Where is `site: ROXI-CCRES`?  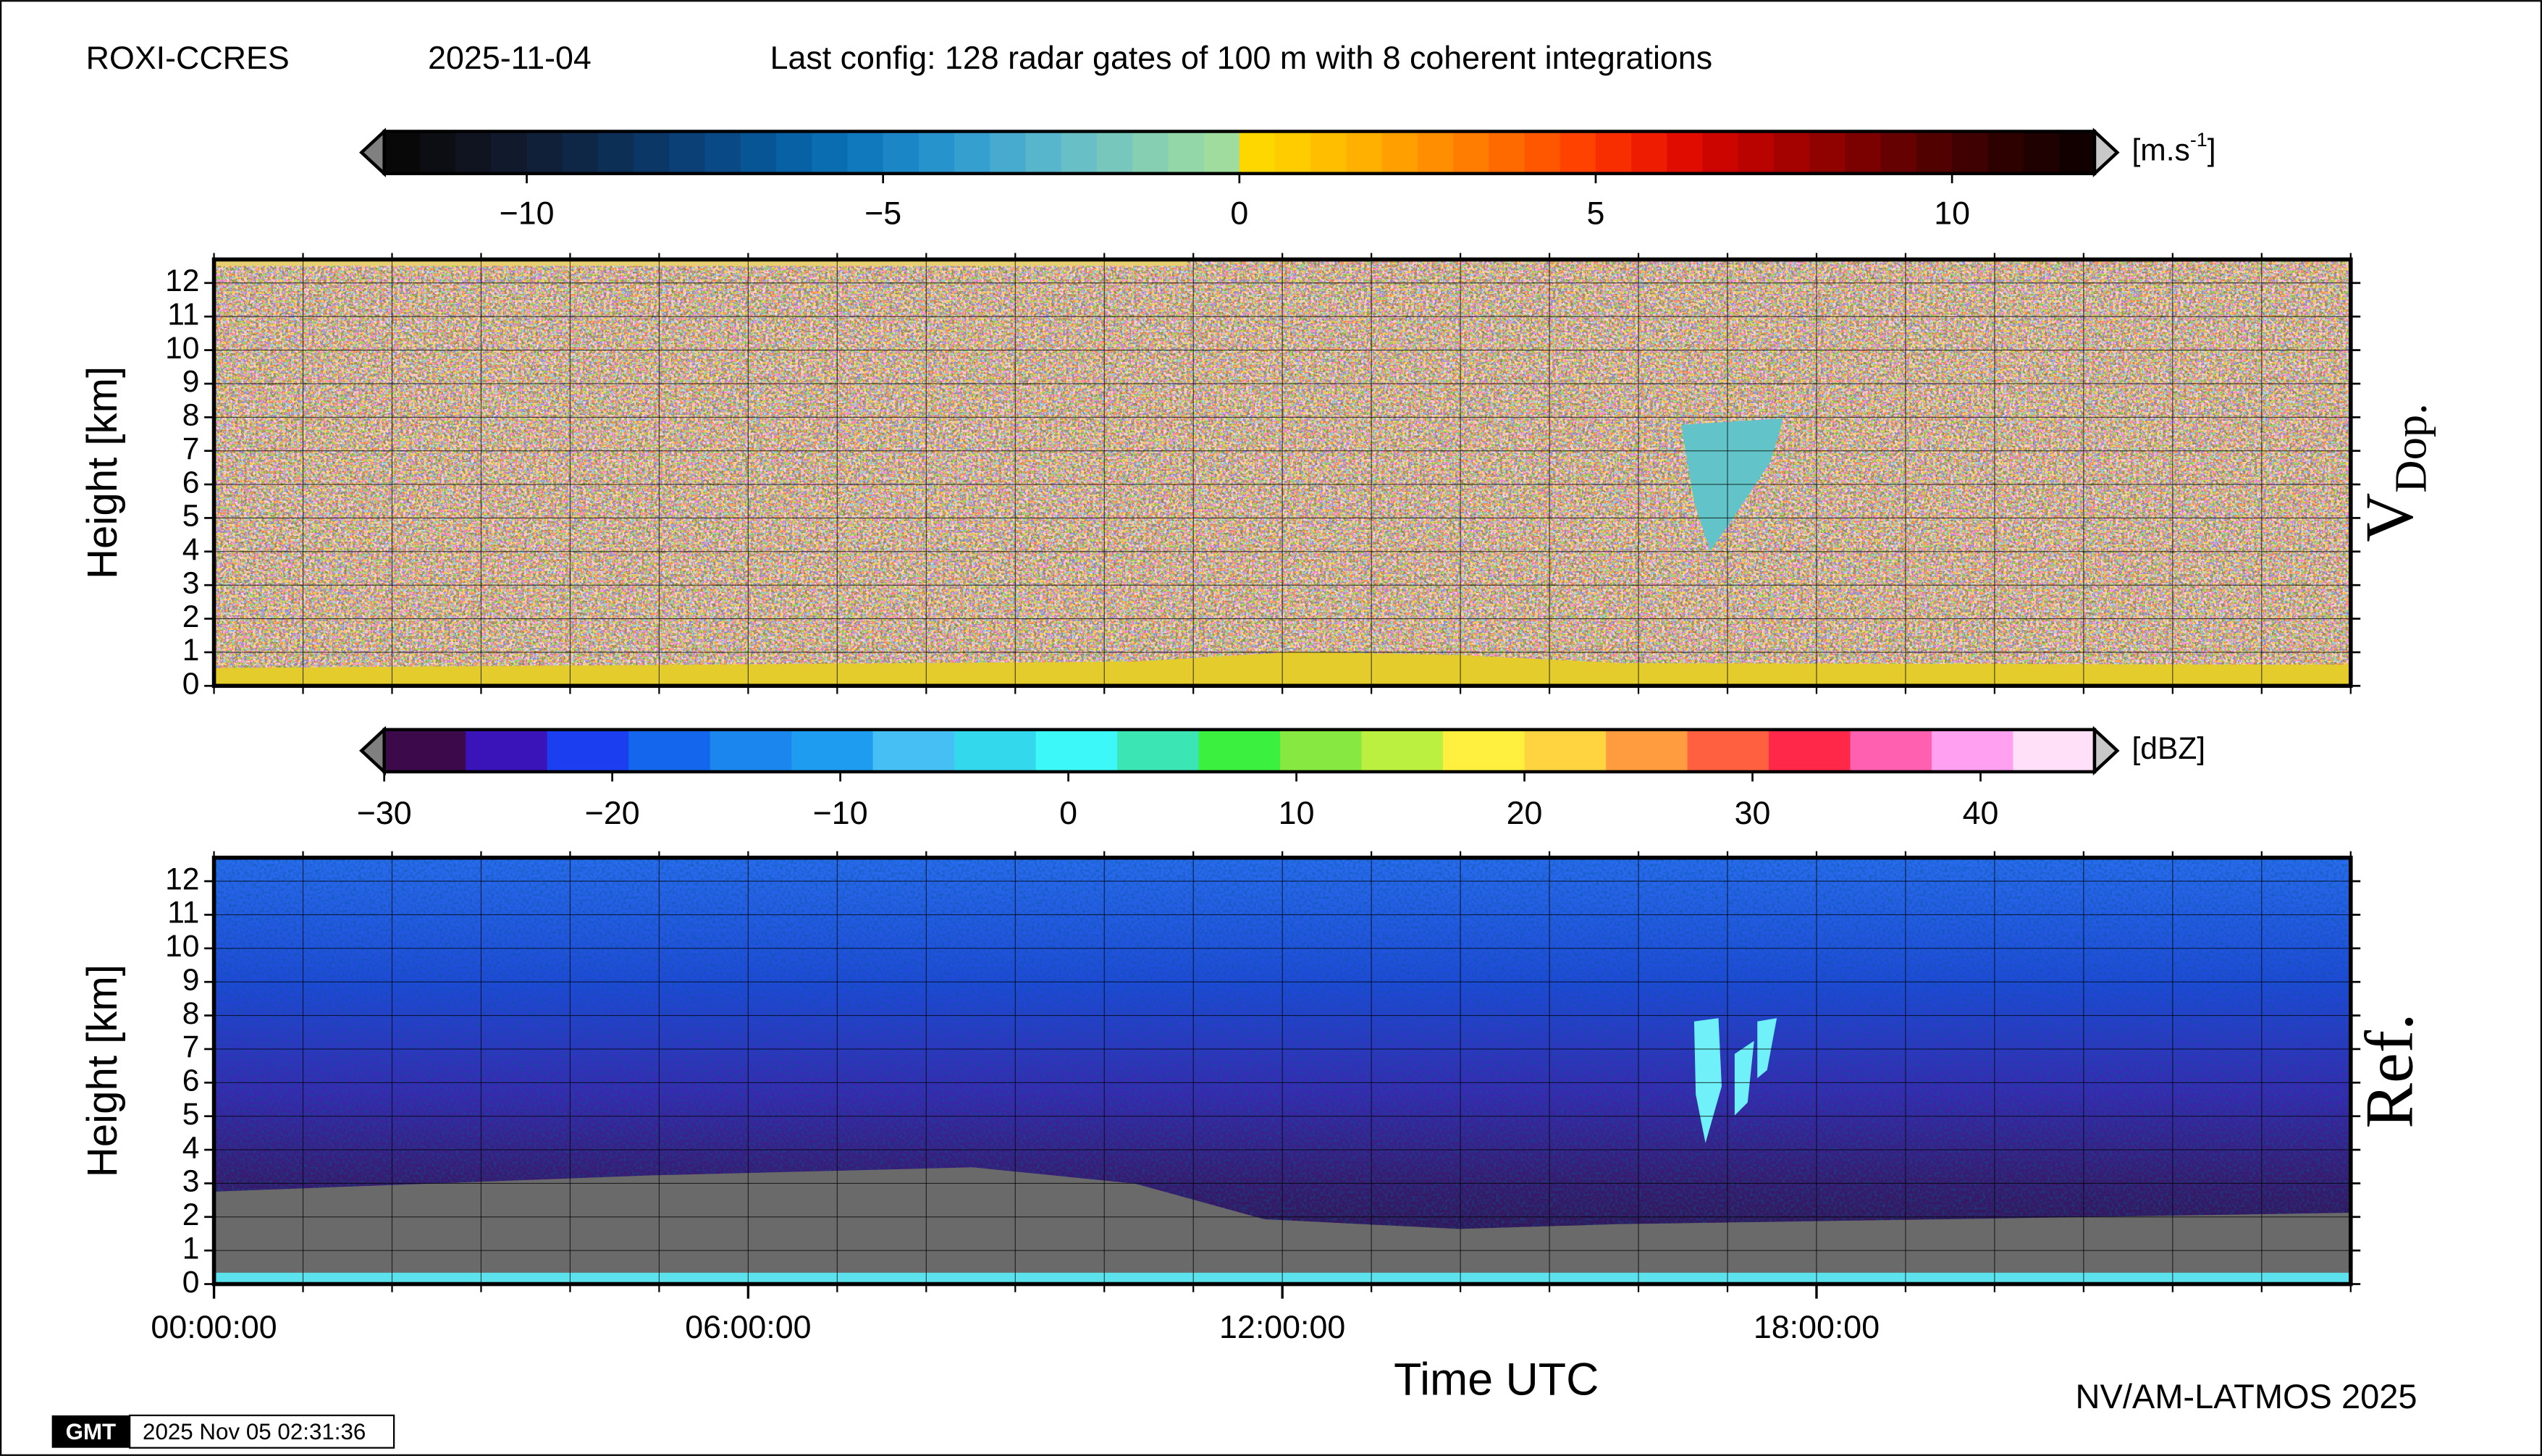 site: ROXI-CCRES is located at coordinates (188, 58).